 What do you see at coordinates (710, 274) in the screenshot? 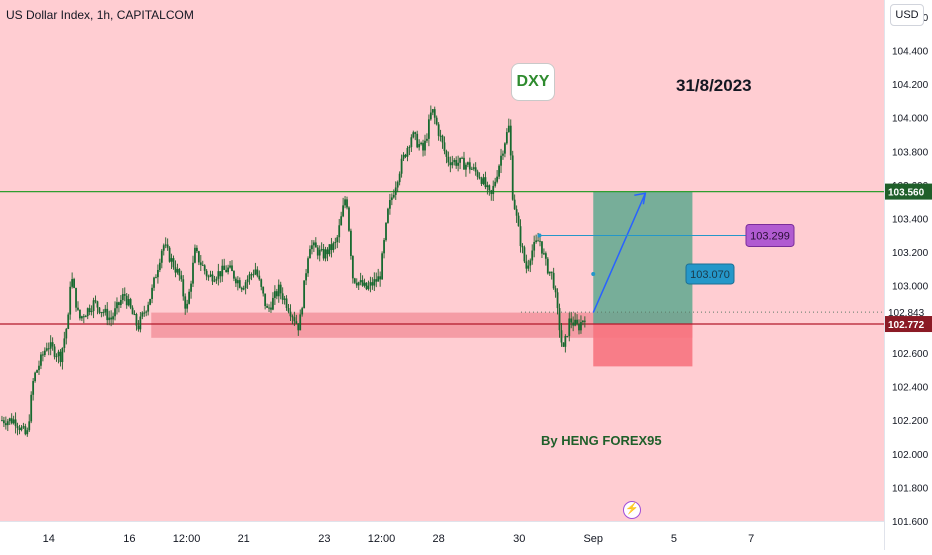
I see `tp1-label-box` at bounding box center [710, 274].